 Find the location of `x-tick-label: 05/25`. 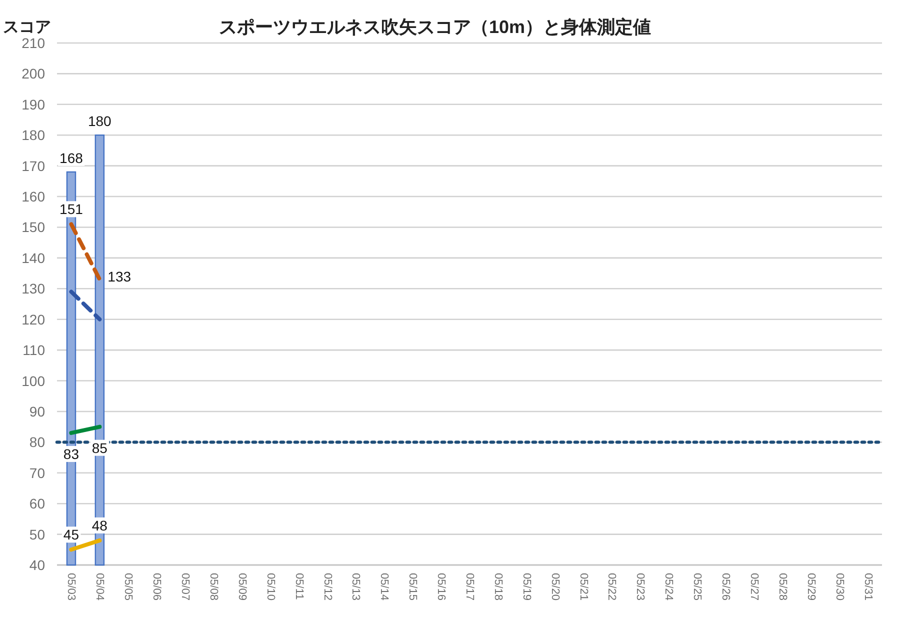

x-tick-label: 05/25 is located at coordinates (697, 587).